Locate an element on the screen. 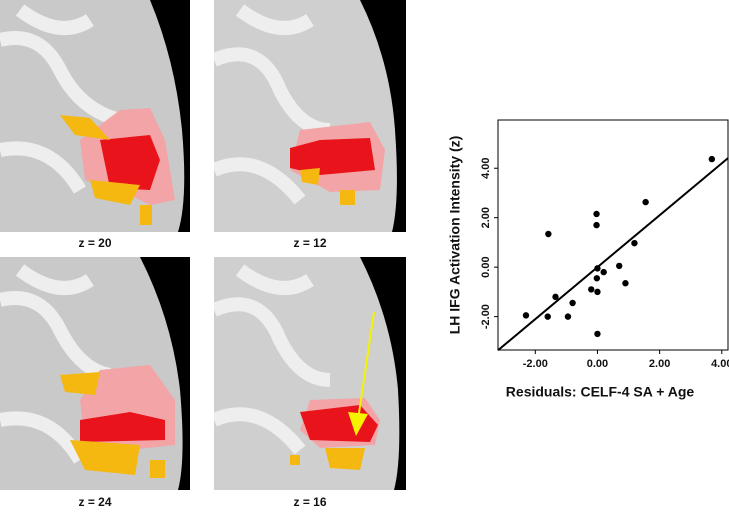  plot-frame is located at coordinates (613, 235).